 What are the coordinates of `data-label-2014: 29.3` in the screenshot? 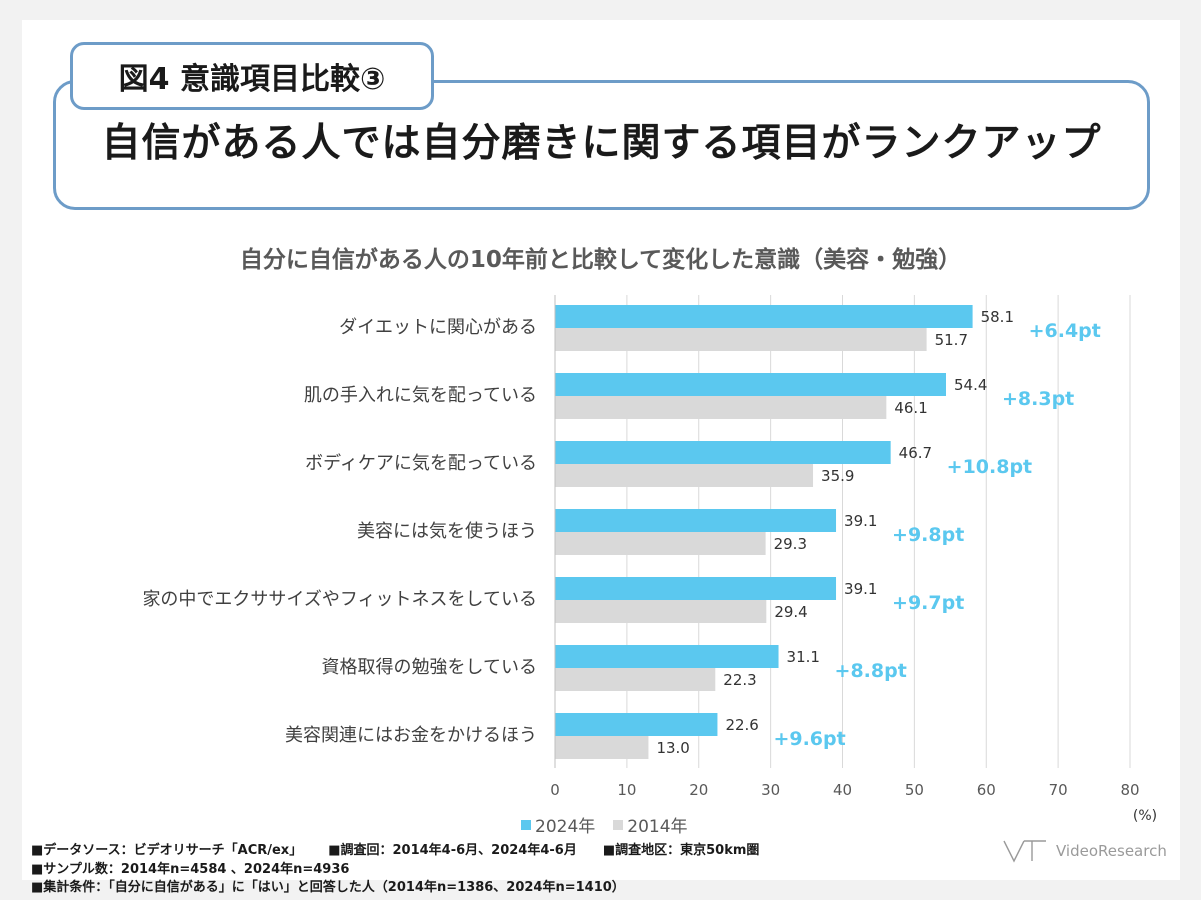 It's located at (790, 544).